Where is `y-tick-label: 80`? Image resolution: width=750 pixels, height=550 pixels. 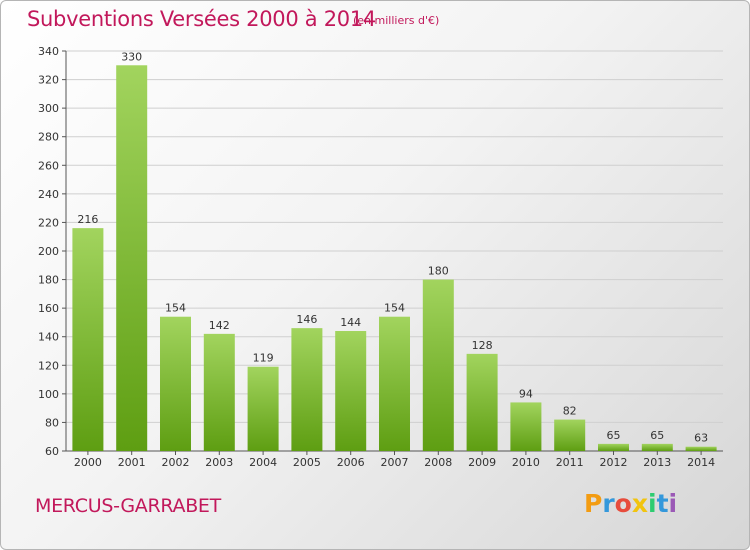 y-tick-label: 80 is located at coordinates (52, 422).